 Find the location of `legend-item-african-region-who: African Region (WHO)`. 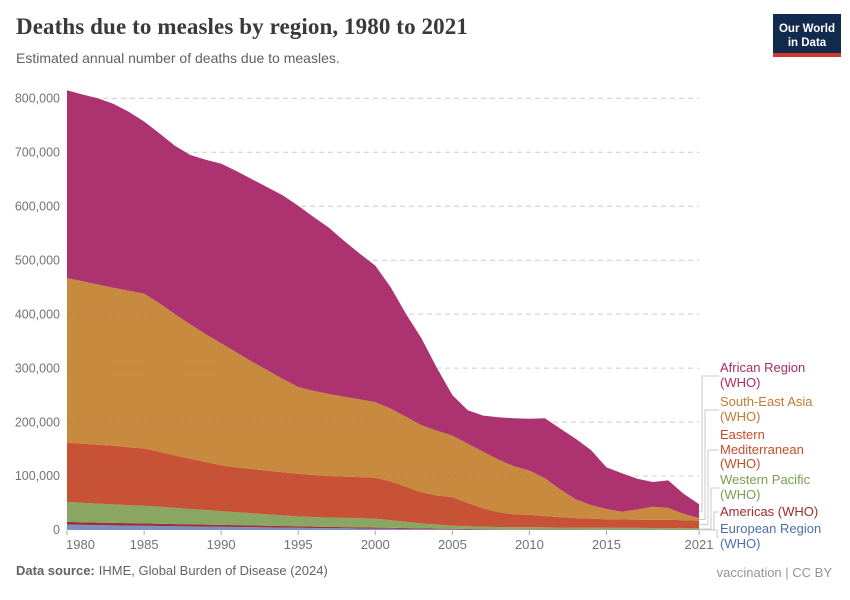

legend-item-african-region-who: African Region (WHO) is located at coordinates (763, 375).